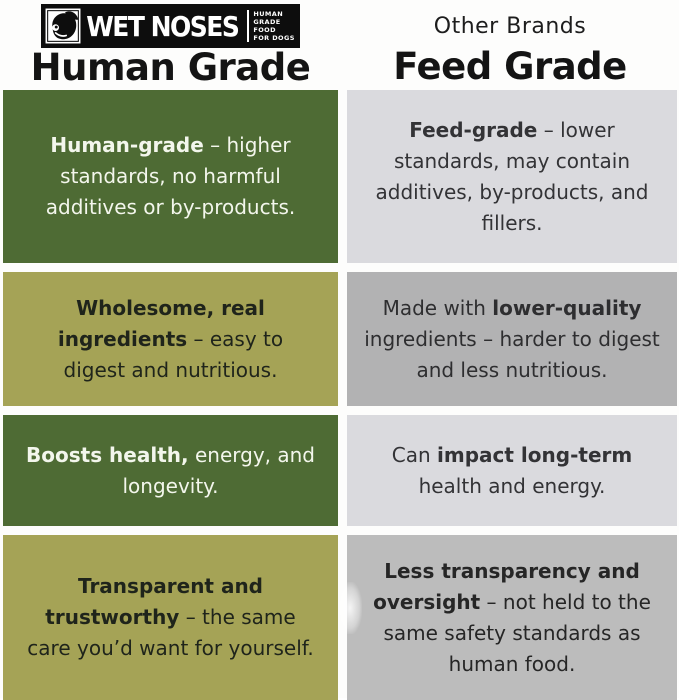 The image size is (679, 700). I want to click on row3-feed-grade-text: Can impact long-term health and energy., so click(512, 470).